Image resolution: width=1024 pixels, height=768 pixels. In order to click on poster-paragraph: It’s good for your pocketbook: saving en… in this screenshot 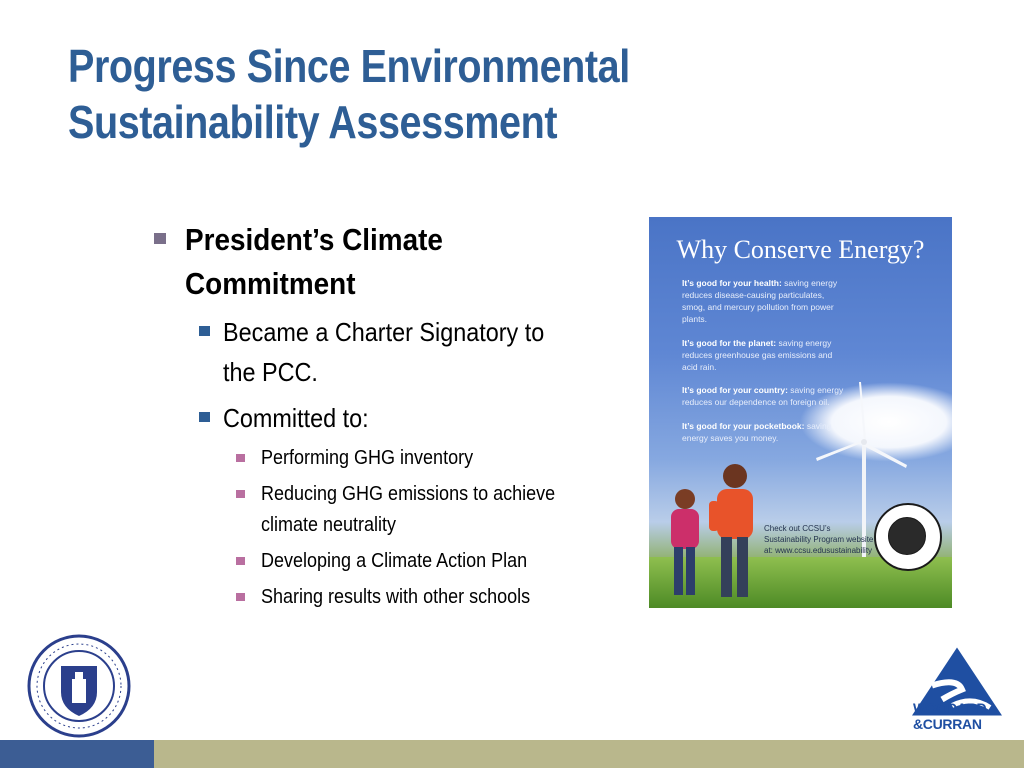, I will do `click(764, 432)`.